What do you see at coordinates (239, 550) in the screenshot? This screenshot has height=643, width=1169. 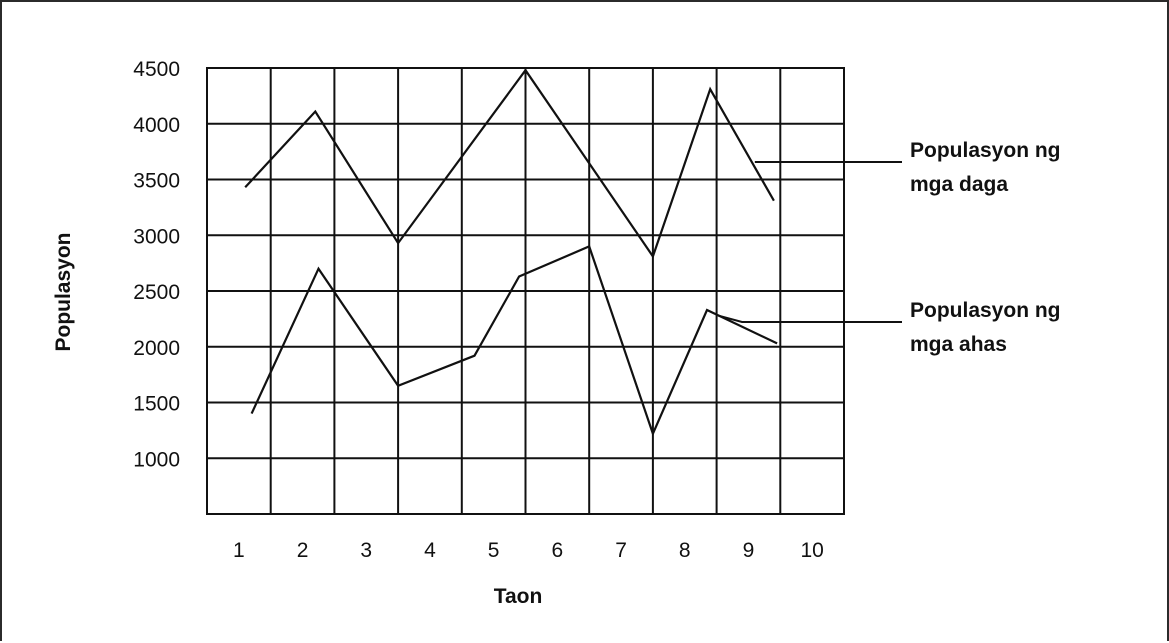 I see `x-tick-label: 1` at bounding box center [239, 550].